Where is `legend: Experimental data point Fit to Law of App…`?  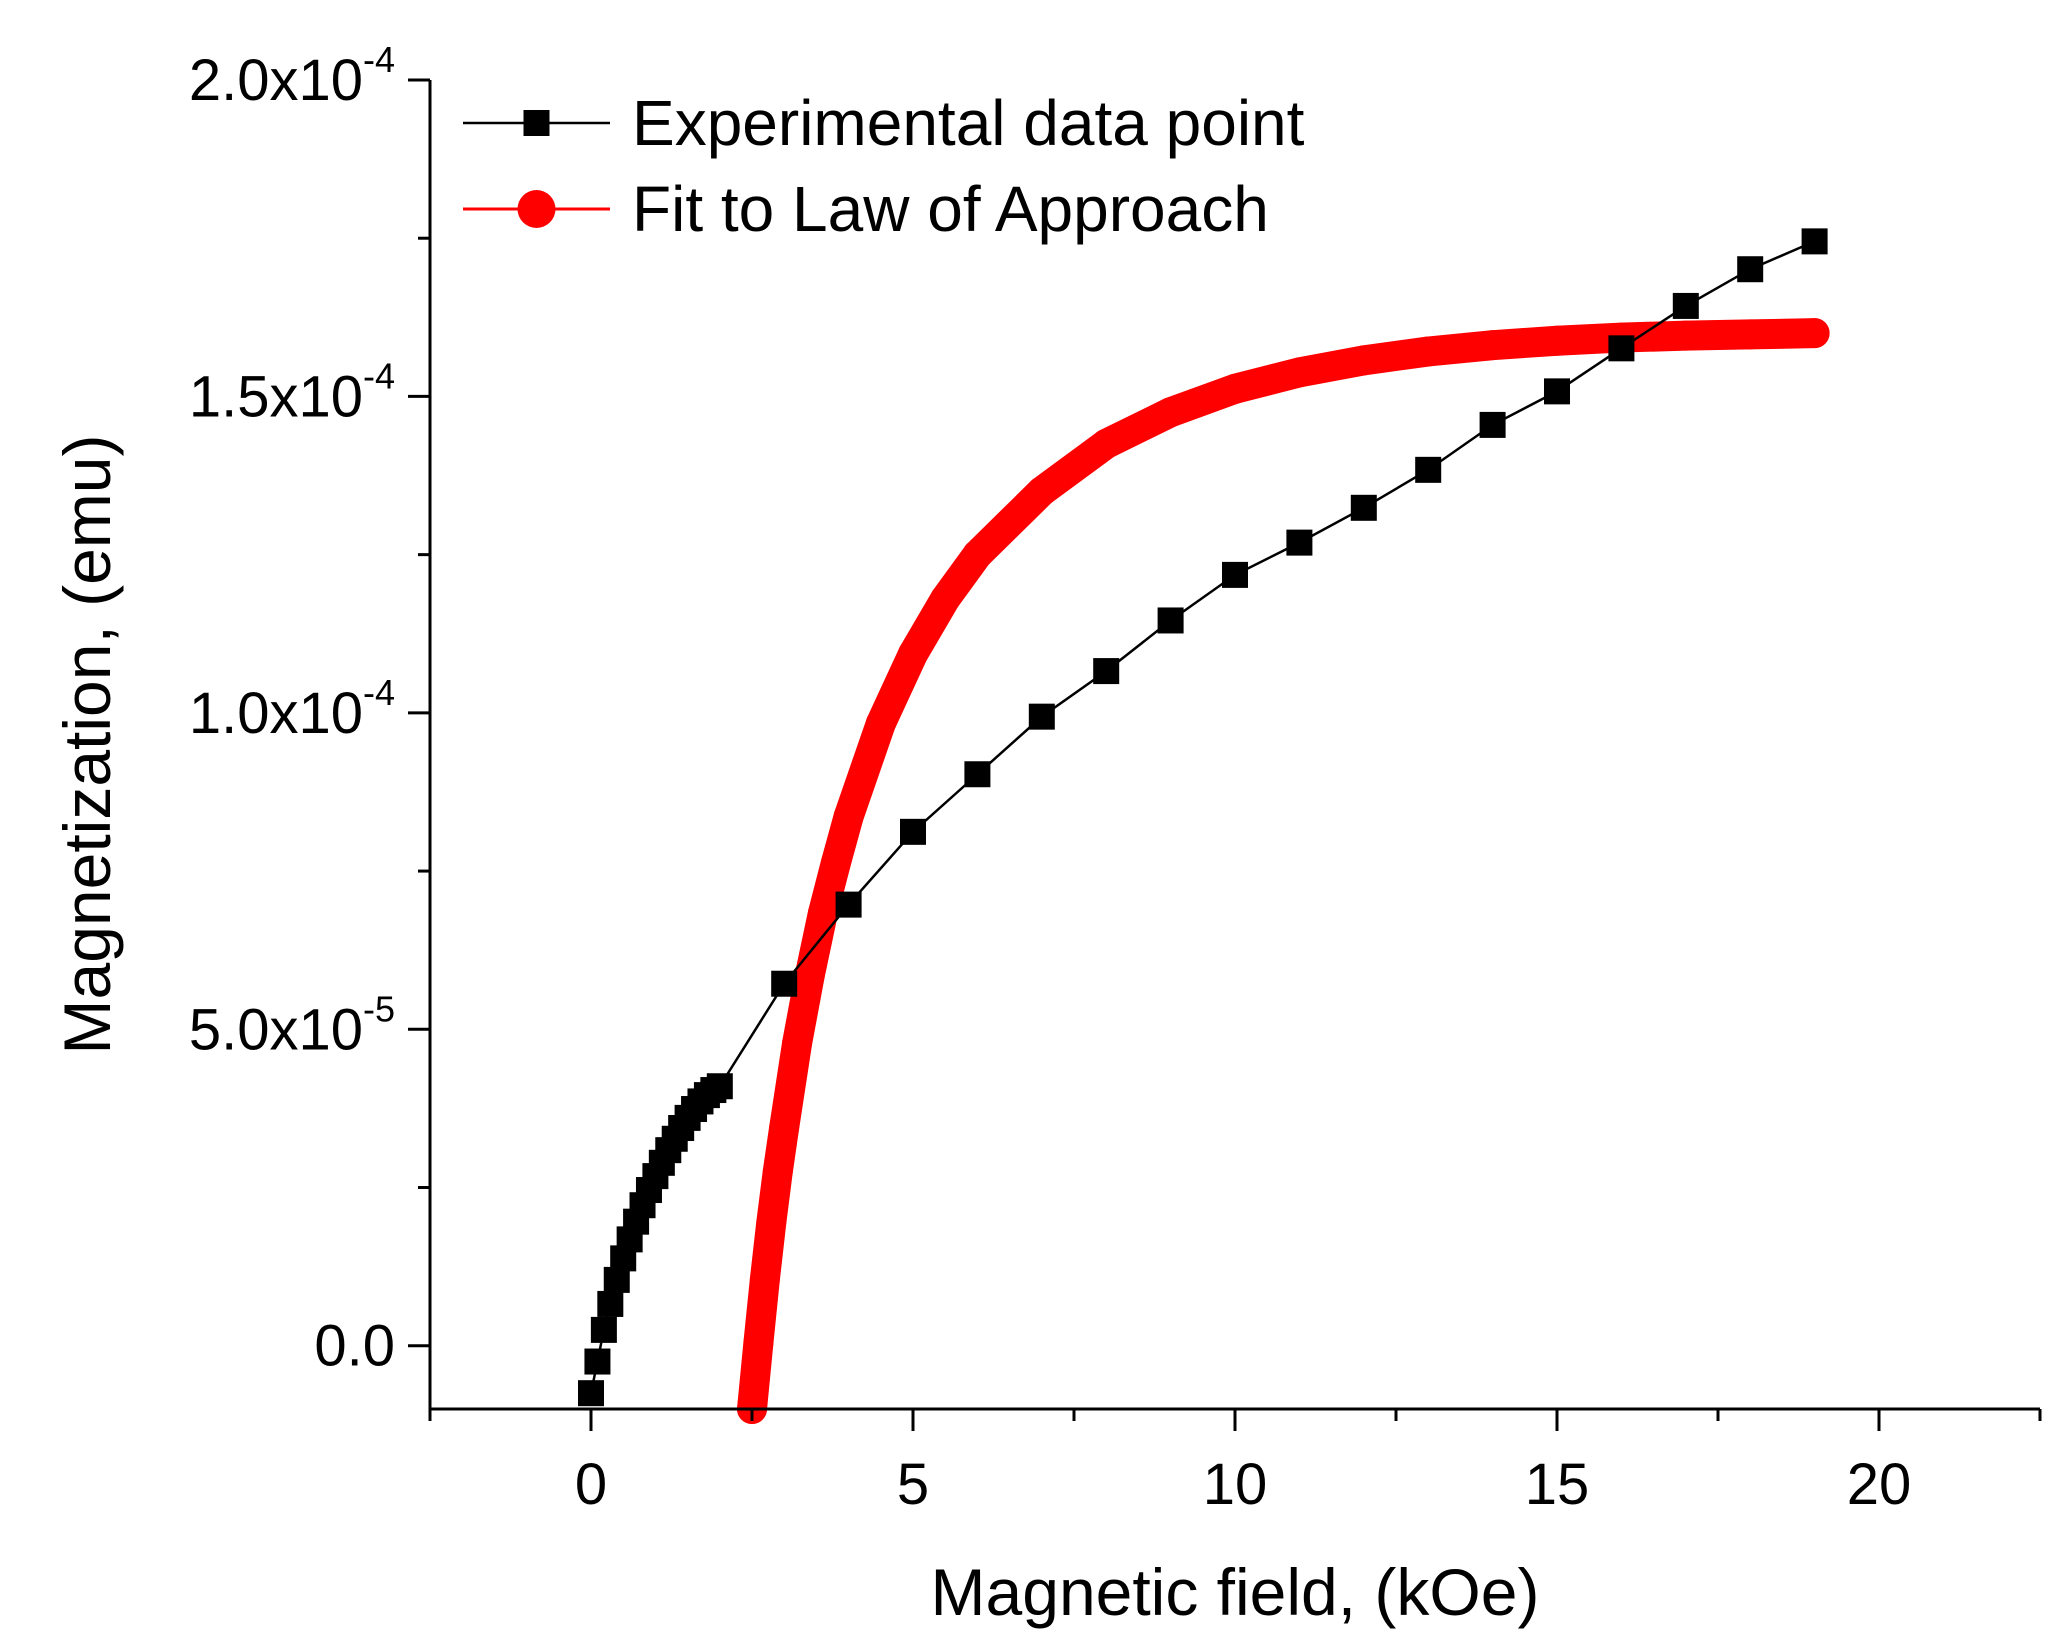 legend: Experimental data point Fit to Law of App… is located at coordinates (884, 166).